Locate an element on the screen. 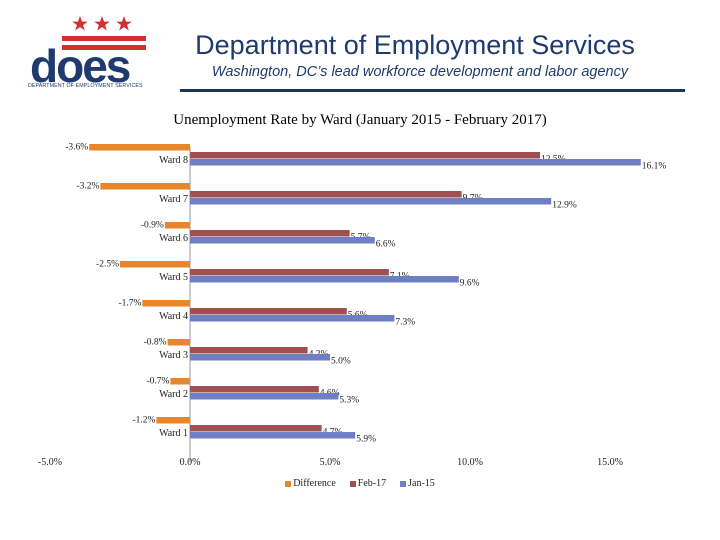 Image resolution: width=720 pixels, height=540 pixels. data-label: -0.9% is located at coordinates (152, 226).